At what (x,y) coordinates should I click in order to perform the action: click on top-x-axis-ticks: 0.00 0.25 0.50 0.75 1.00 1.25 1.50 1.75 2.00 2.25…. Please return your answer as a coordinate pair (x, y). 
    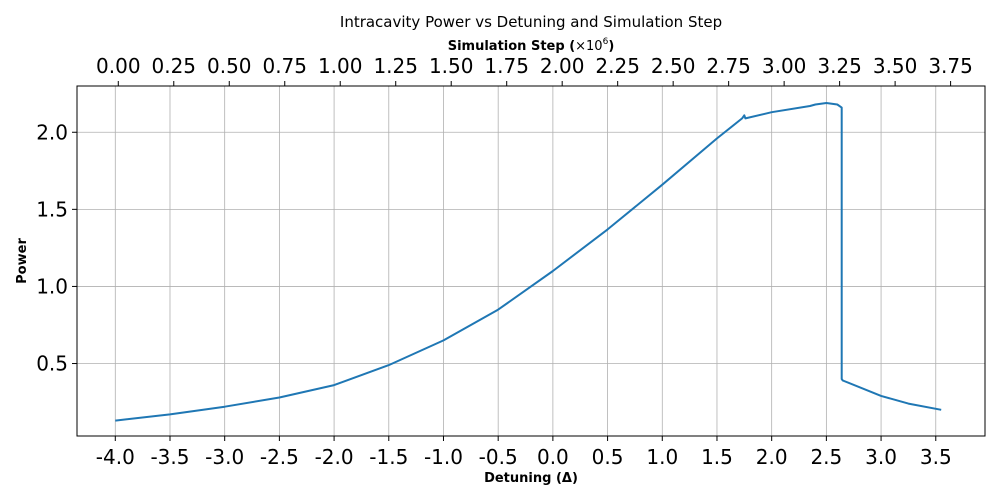
    Looking at the image, I should click on (534, 70).